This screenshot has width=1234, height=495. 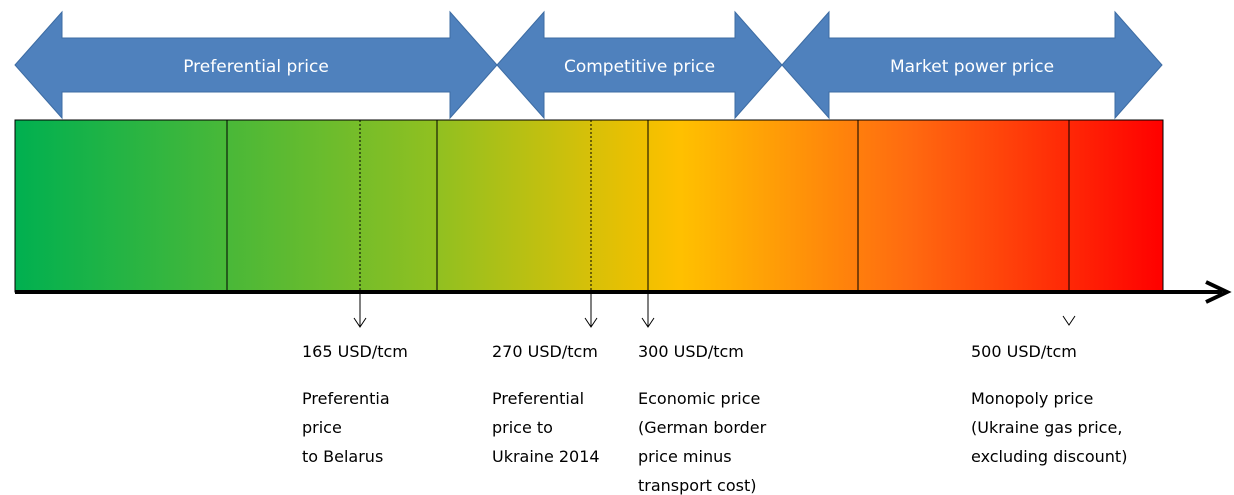 I want to click on description-line: Economic price, so click(x=699, y=398).